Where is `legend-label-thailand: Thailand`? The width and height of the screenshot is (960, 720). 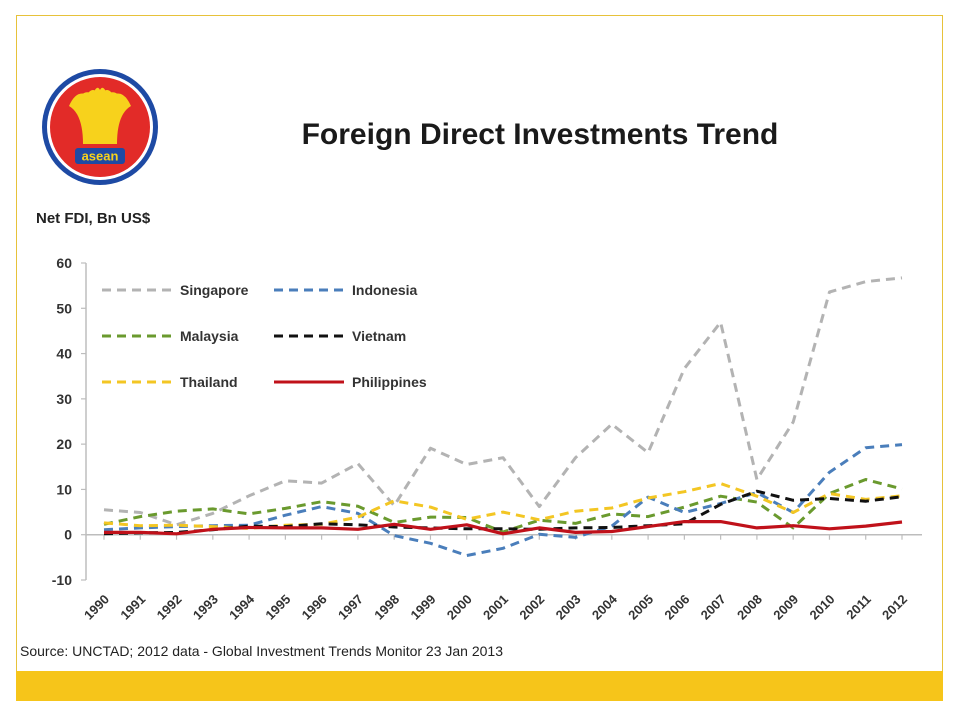 legend-label-thailand: Thailand is located at coordinates (209, 382).